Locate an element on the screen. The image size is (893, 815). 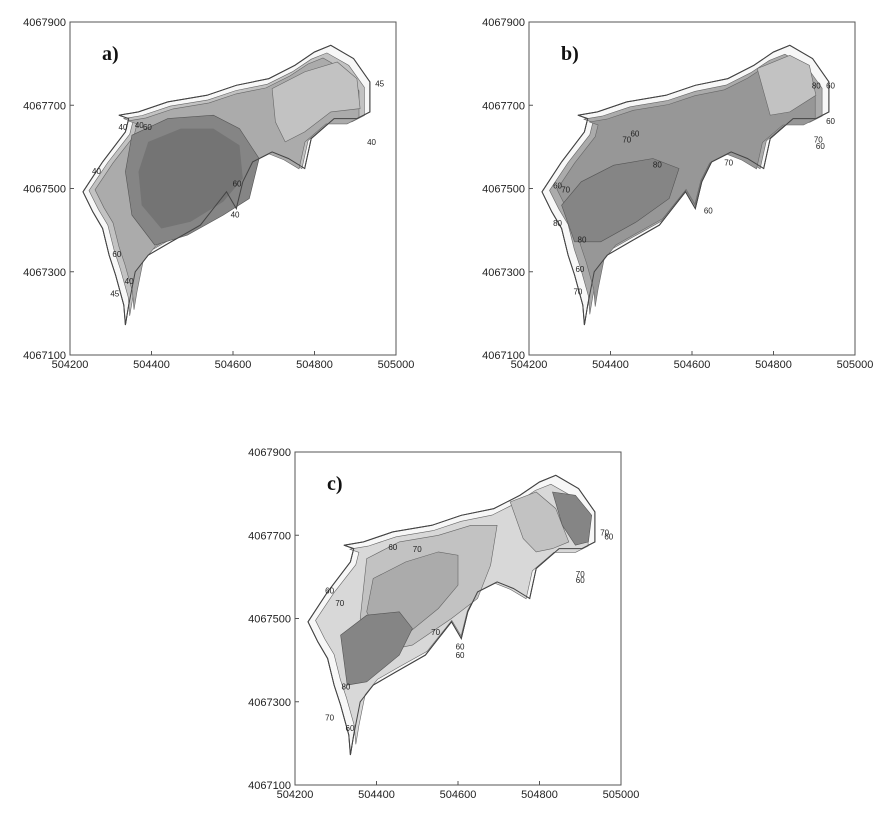
panel-label: c) is located at coordinates (335, 484).